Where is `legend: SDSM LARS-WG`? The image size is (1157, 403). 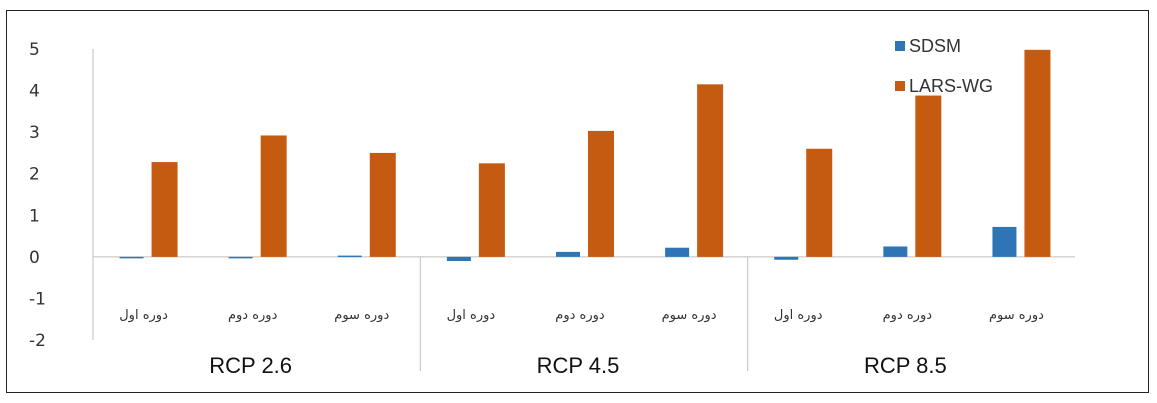
legend: SDSM LARS-WG is located at coordinates (944, 66).